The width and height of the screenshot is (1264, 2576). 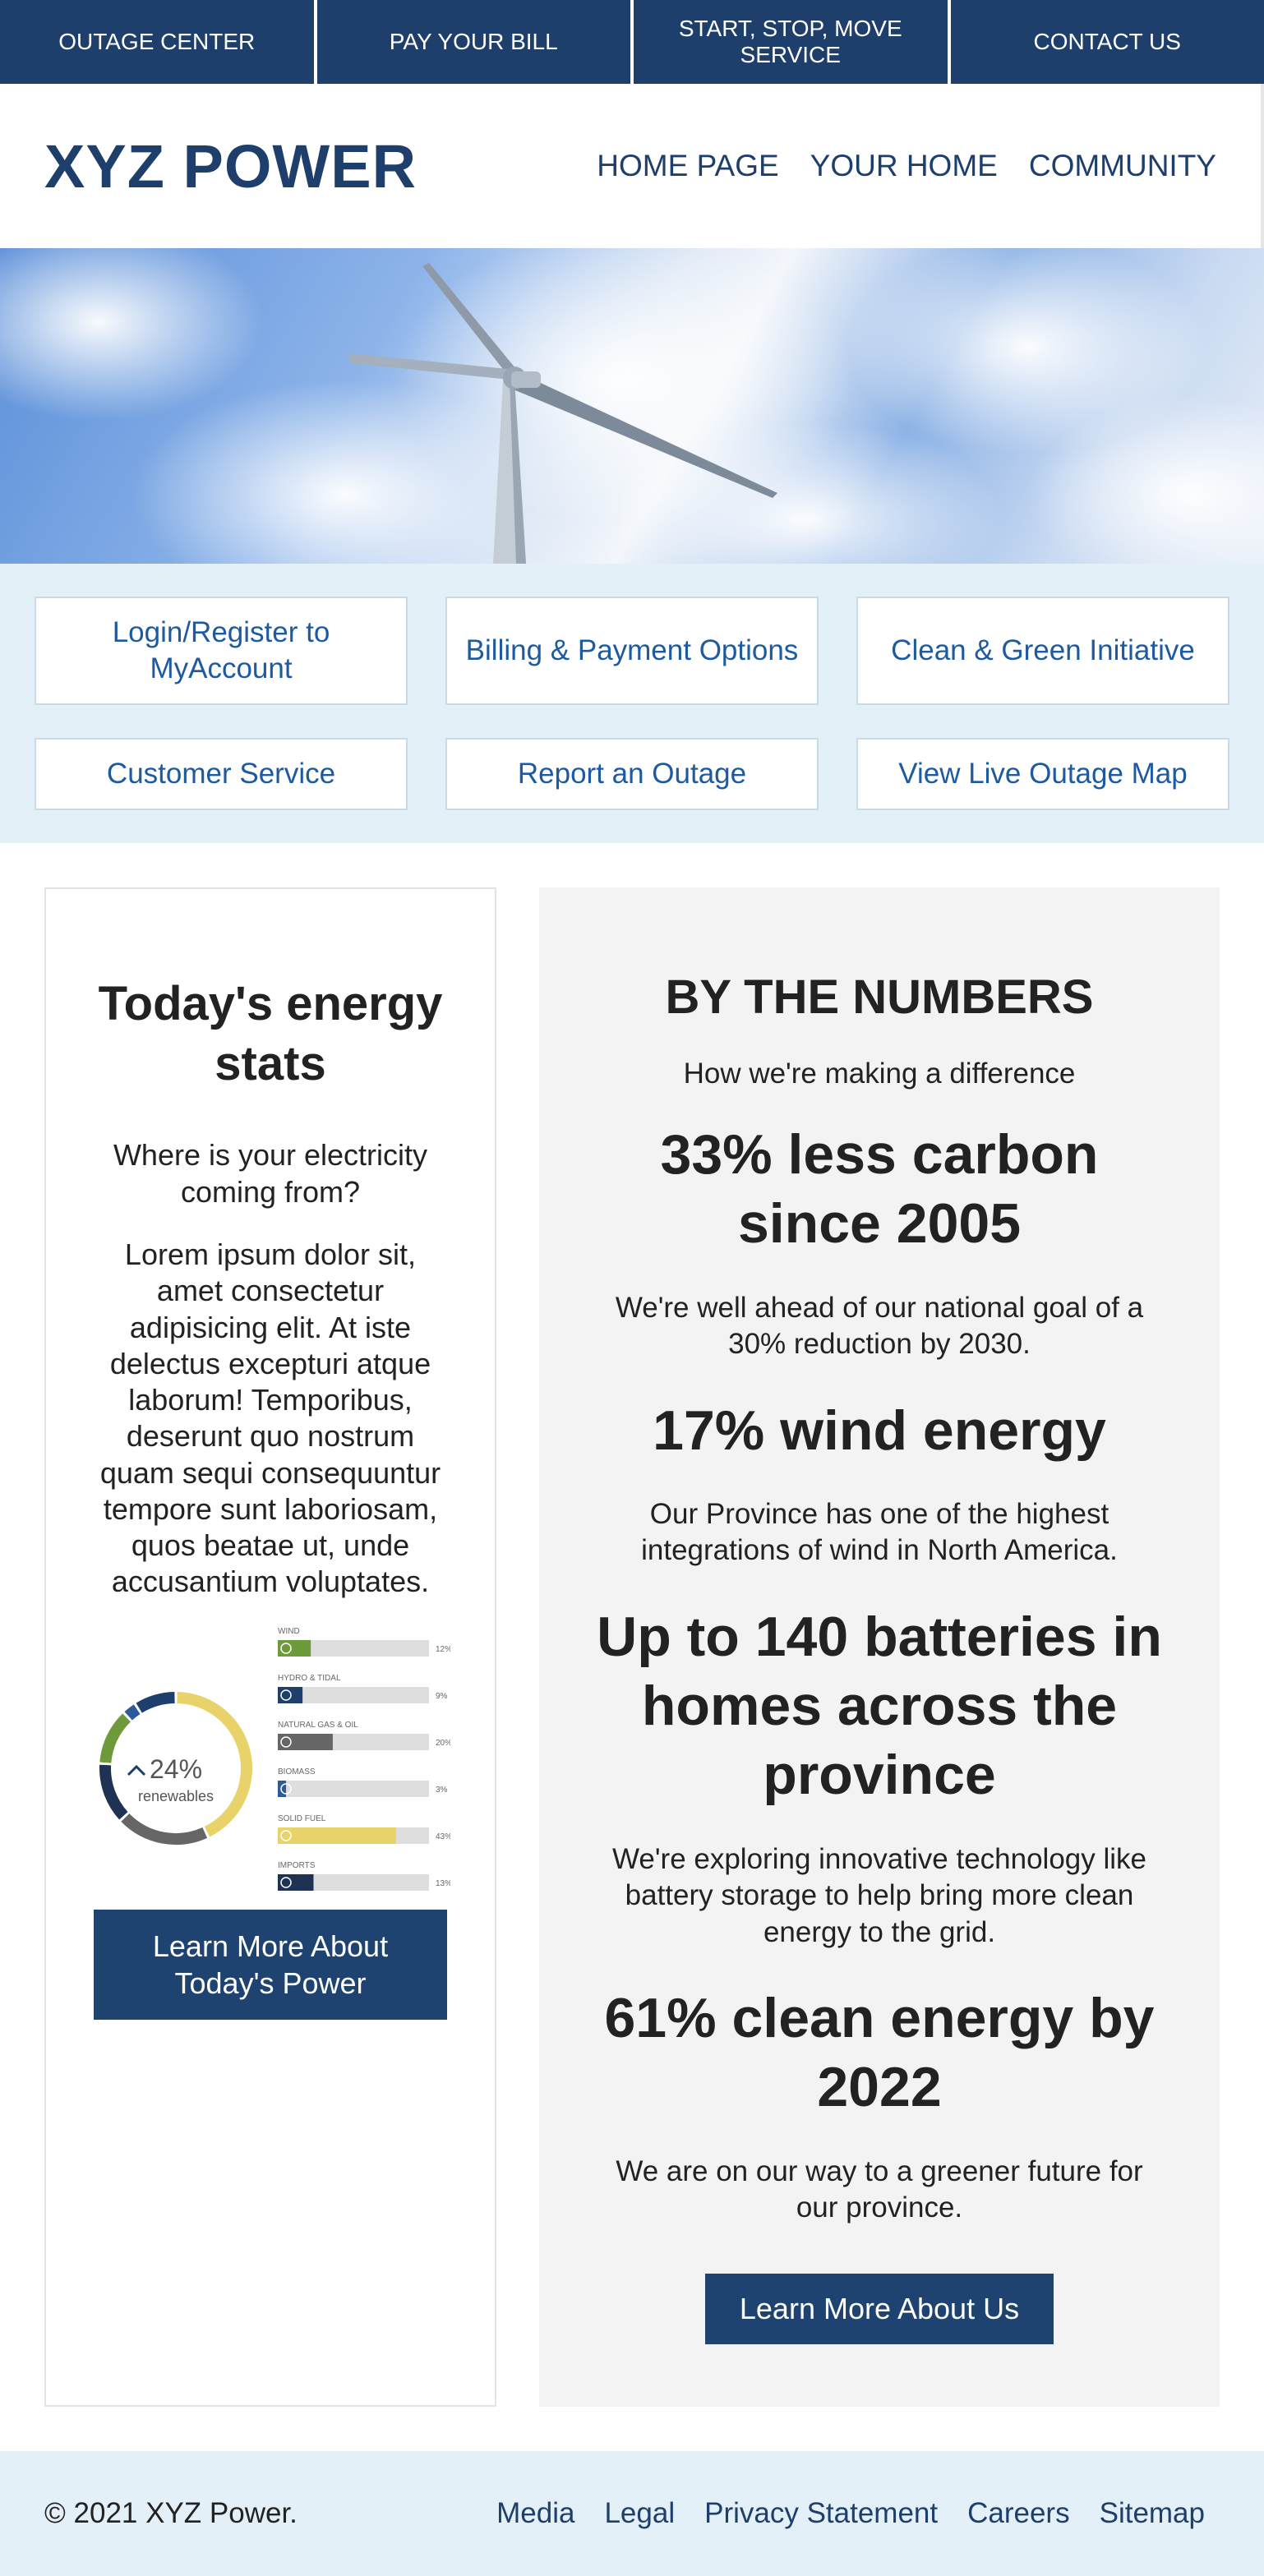 What do you see at coordinates (688, 166) in the screenshot?
I see `nav-home-page: HOME PAGE` at bounding box center [688, 166].